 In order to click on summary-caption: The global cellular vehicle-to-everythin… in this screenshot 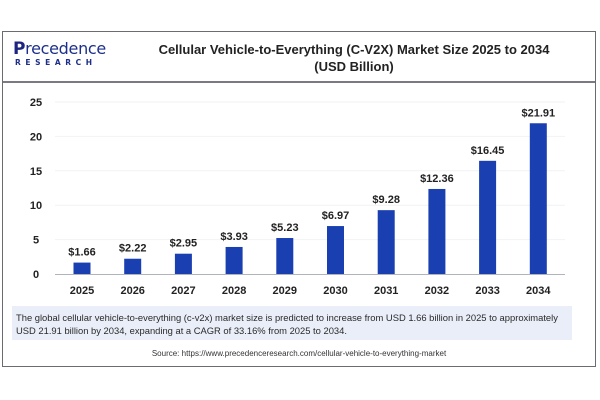, I will do `click(292, 323)`.